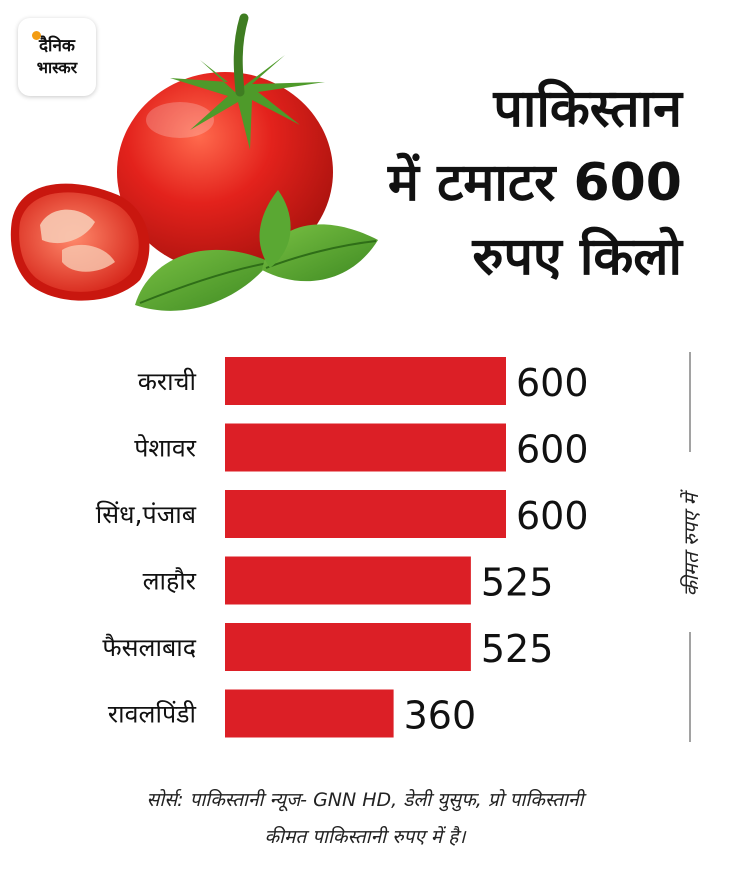 The width and height of the screenshot is (730, 885). I want to click on logo-text-line2: भास्कर, so click(57, 67).